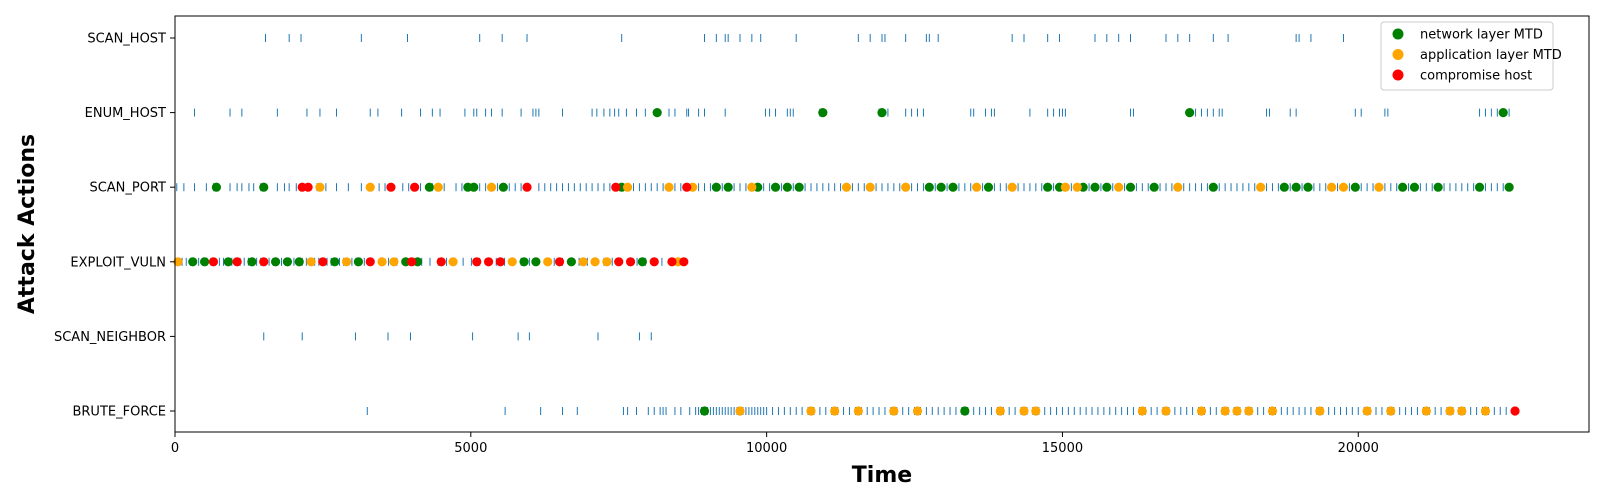  Describe the element at coordinates (175, 448) in the screenshot. I see `x-tick-label: 0` at that location.